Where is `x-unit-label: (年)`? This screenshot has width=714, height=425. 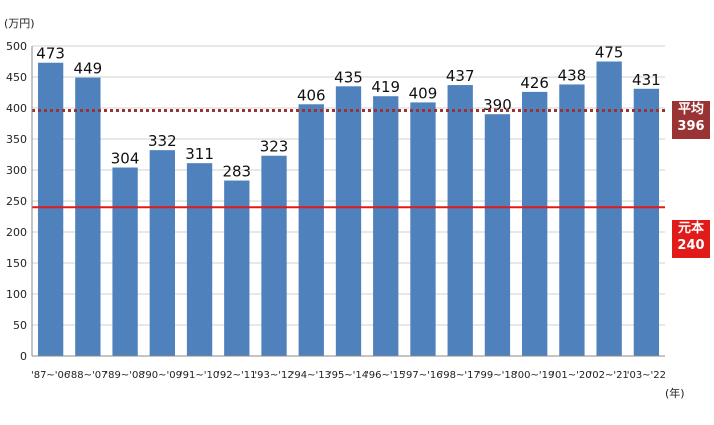
x-unit-label: (年) is located at coordinates (675, 393).